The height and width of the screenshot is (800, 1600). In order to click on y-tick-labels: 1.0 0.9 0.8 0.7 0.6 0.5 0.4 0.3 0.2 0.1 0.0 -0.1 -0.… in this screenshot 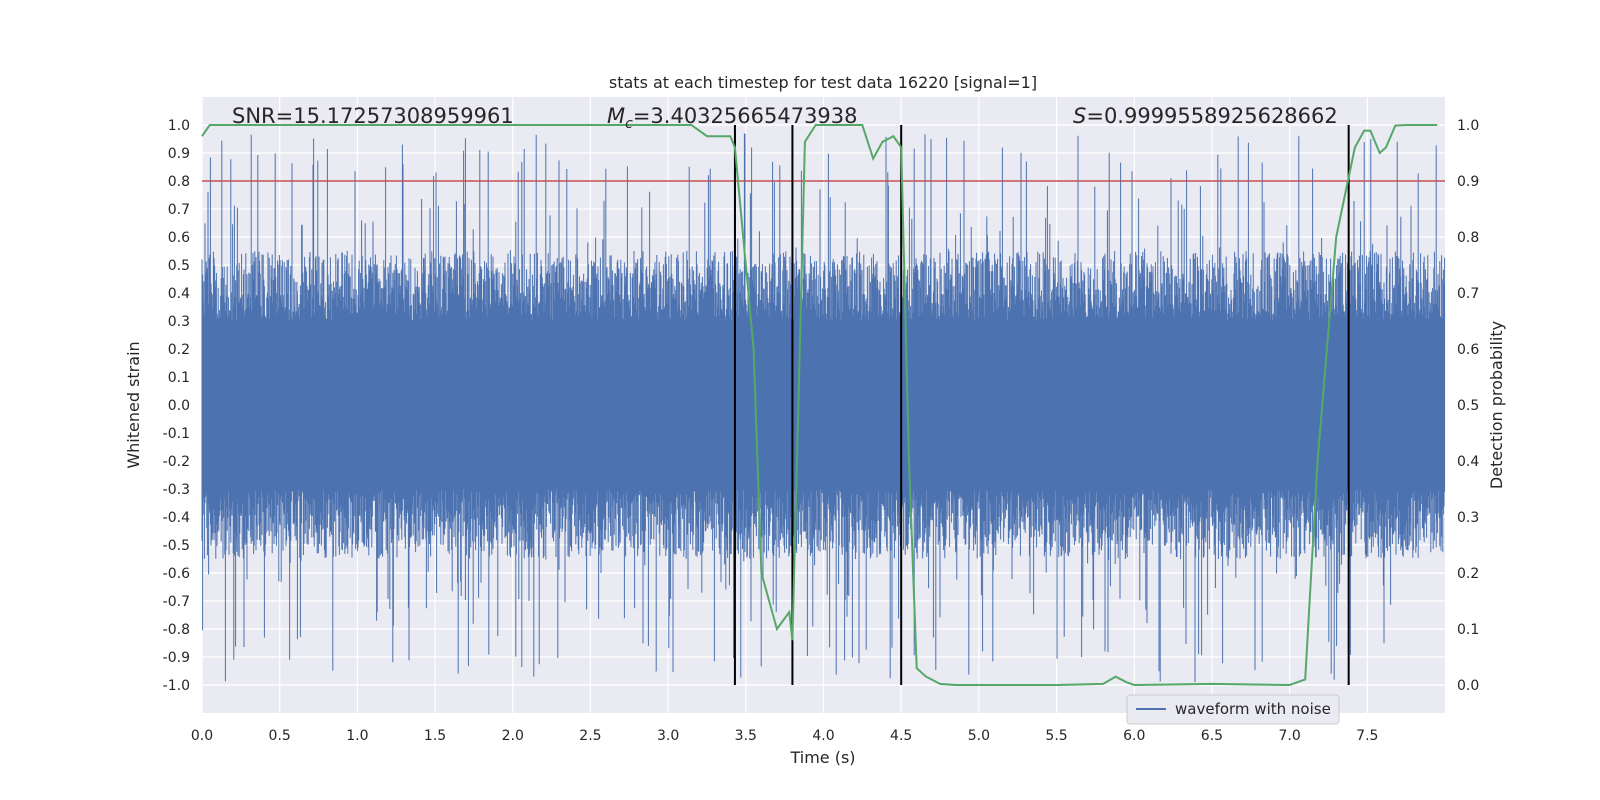, I will do `click(176, 406)`.